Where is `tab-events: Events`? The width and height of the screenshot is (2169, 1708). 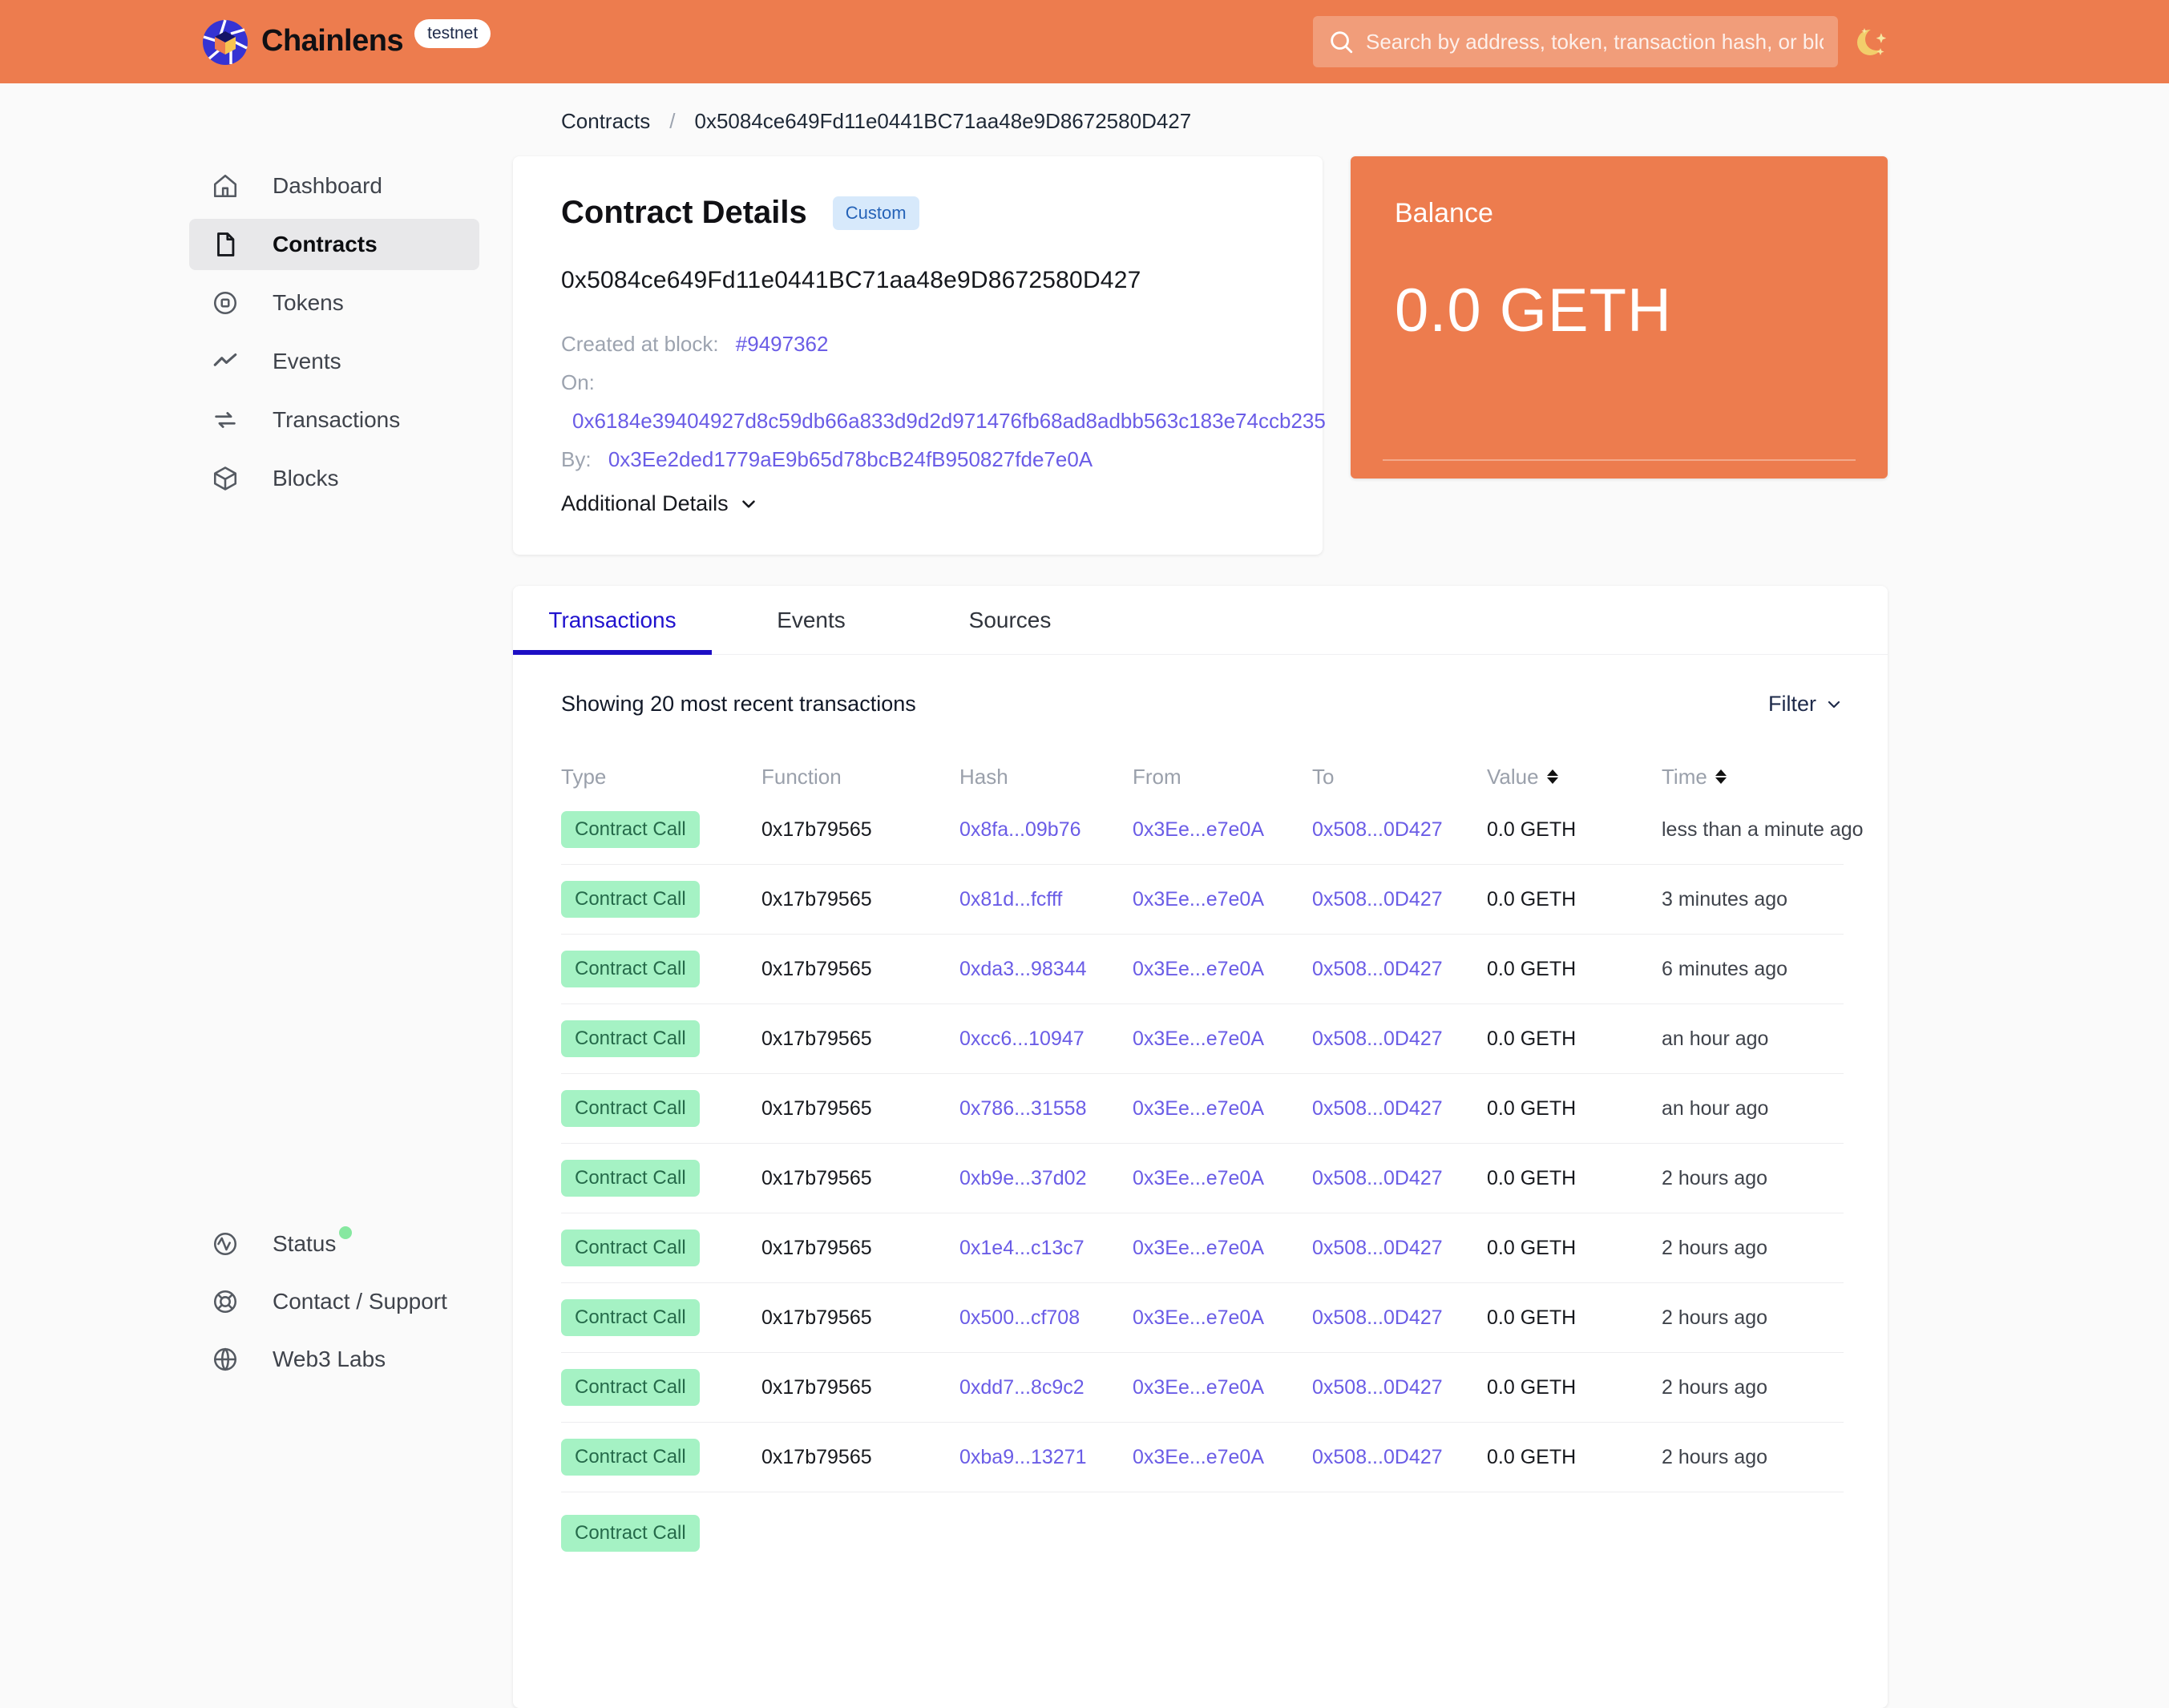
tab-events: Events is located at coordinates (811, 619).